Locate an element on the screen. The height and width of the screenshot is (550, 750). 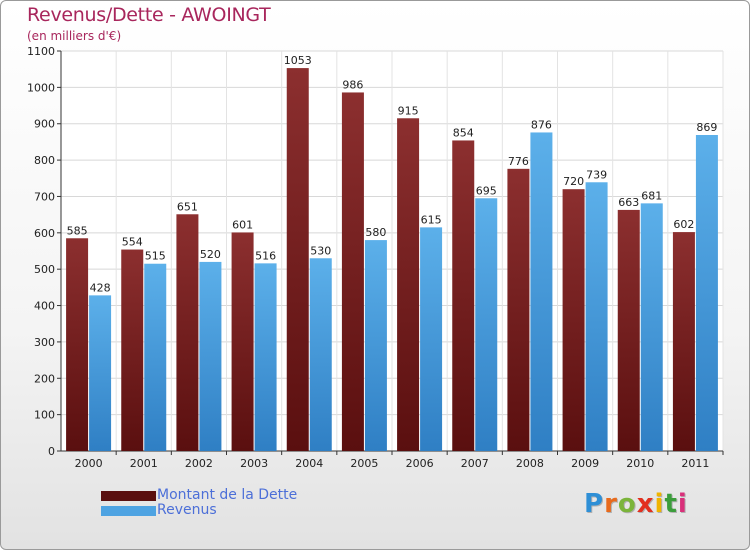
y-tick-label: 200 is located at coordinates (44, 378).